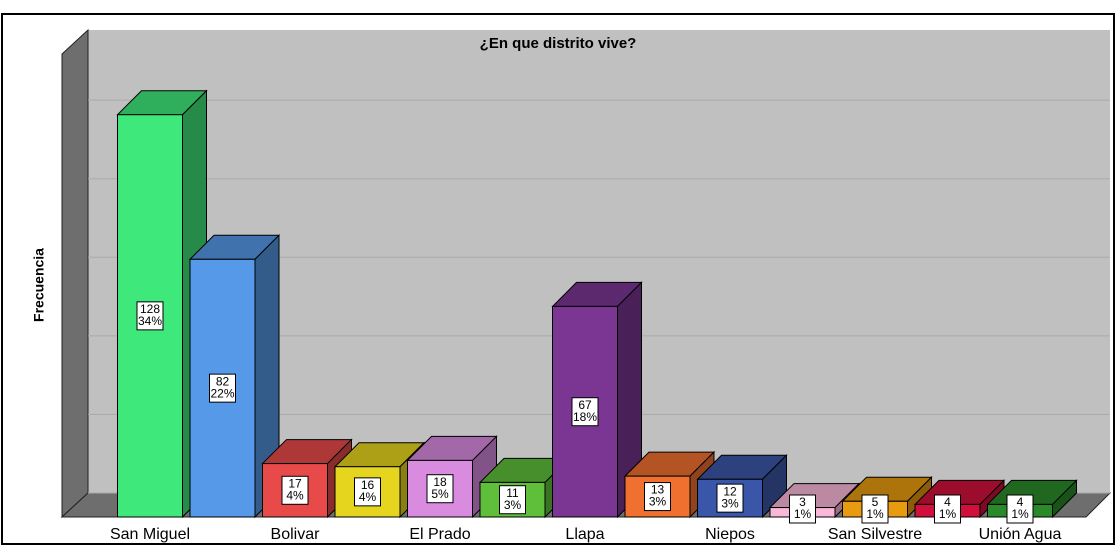  I want to click on side-wall, so click(75, 273).